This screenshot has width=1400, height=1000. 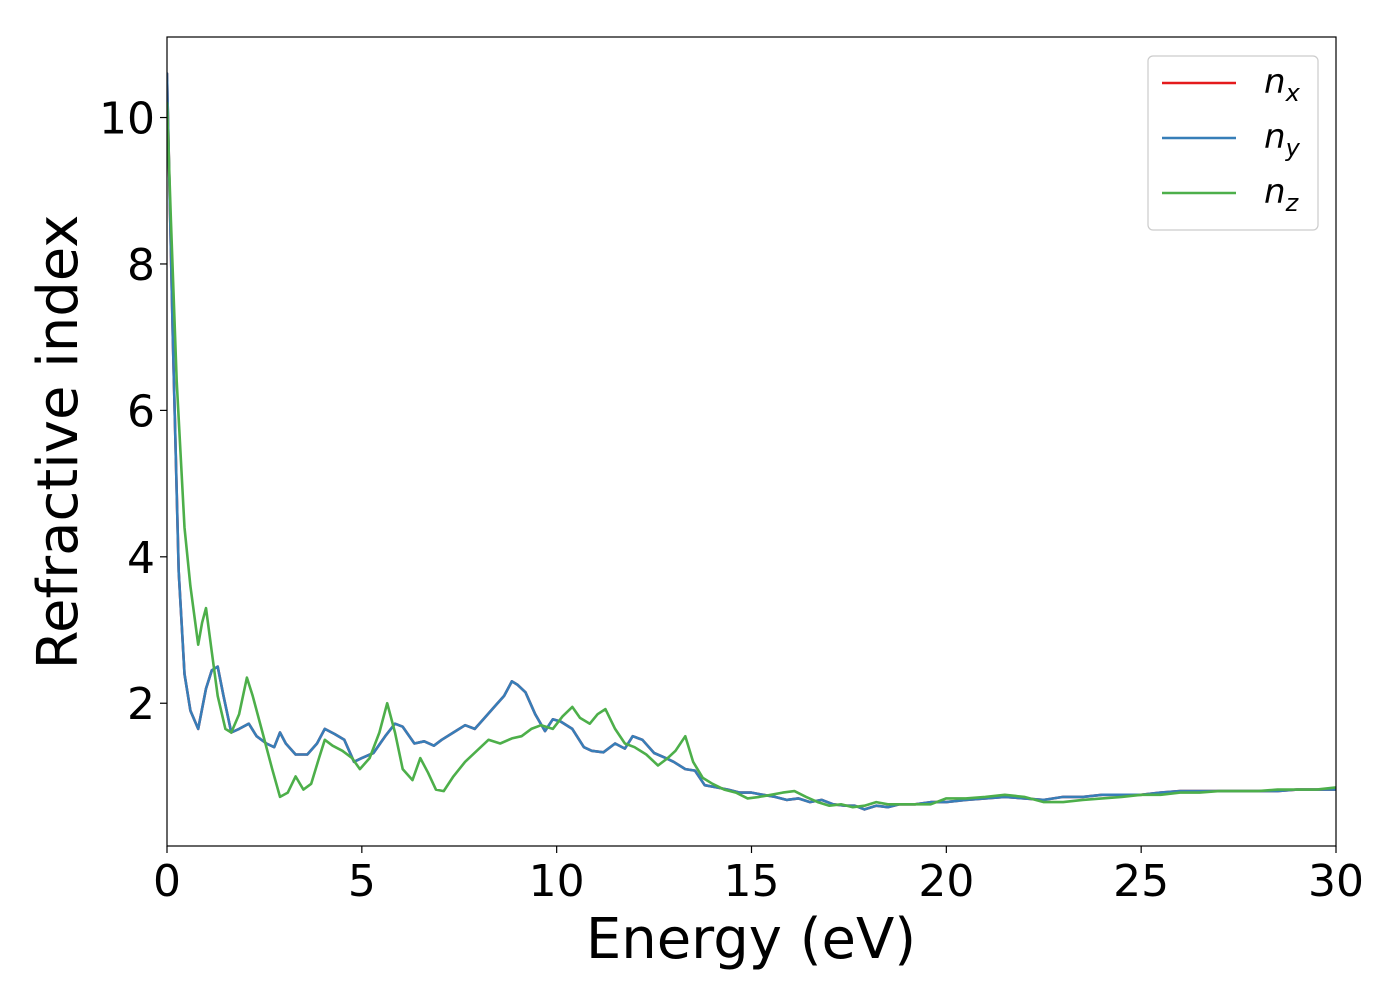 What do you see at coordinates (58, 442) in the screenshot?
I see `y-axis-label: Refractive index` at bounding box center [58, 442].